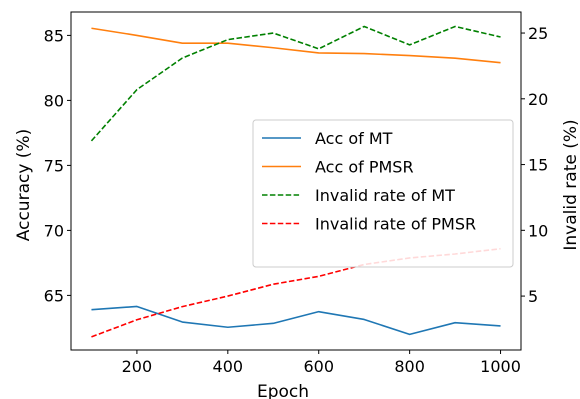 This screenshot has width=580, height=399. What do you see at coordinates (538, 33) in the screenshot?
I see `right-y-tick-label: 25` at bounding box center [538, 33].